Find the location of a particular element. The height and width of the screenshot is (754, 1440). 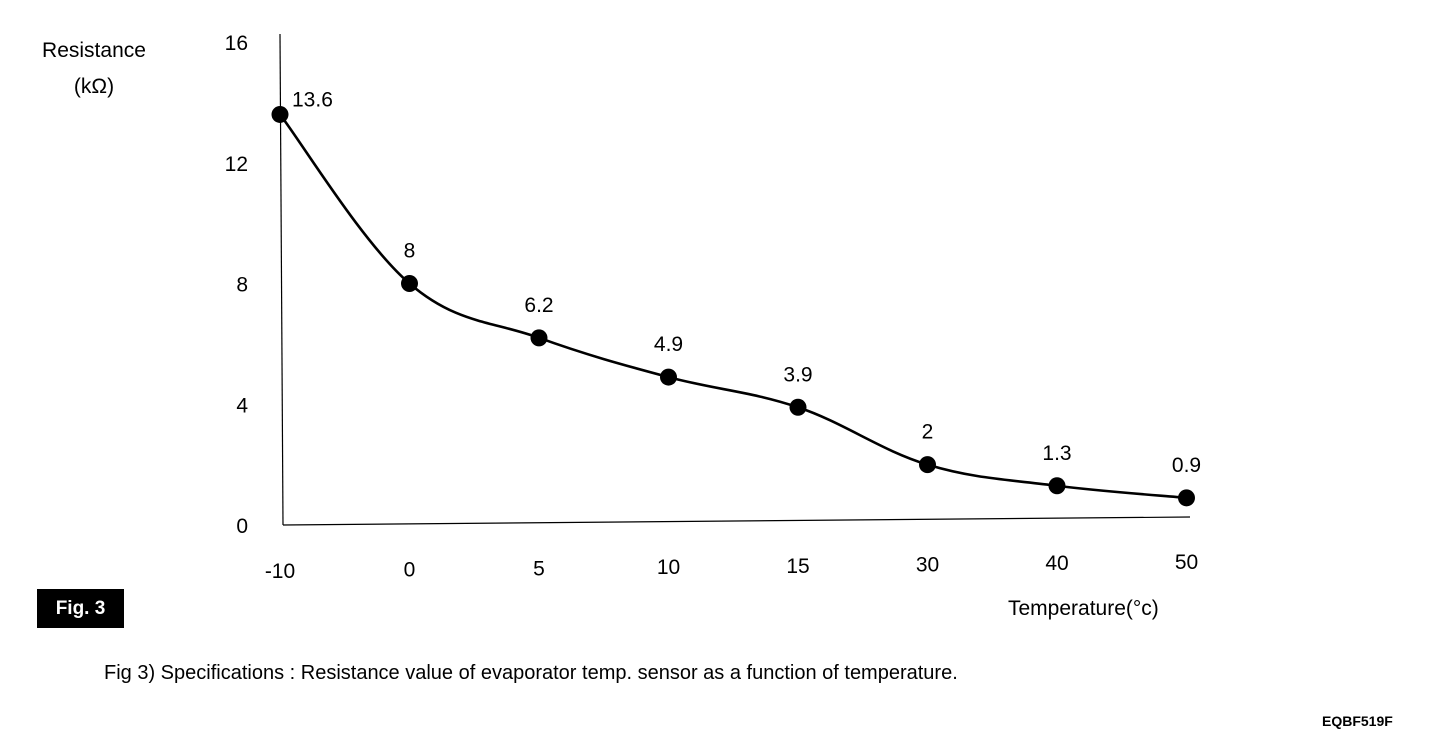

y-axis-label: Resistance (kΩ) is located at coordinates (94, 69).